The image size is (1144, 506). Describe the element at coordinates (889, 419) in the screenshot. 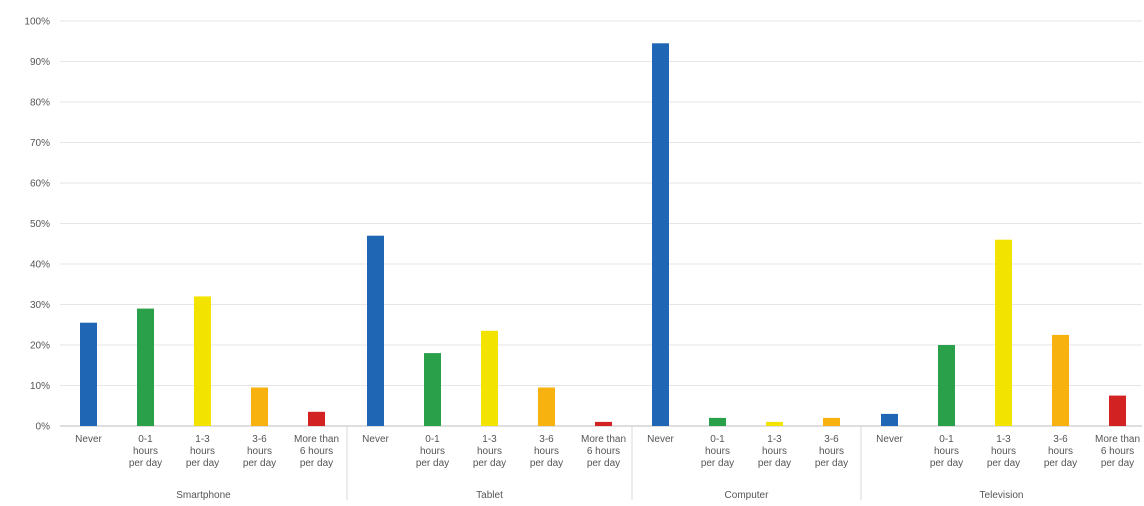

I see `bar-television-never` at that location.